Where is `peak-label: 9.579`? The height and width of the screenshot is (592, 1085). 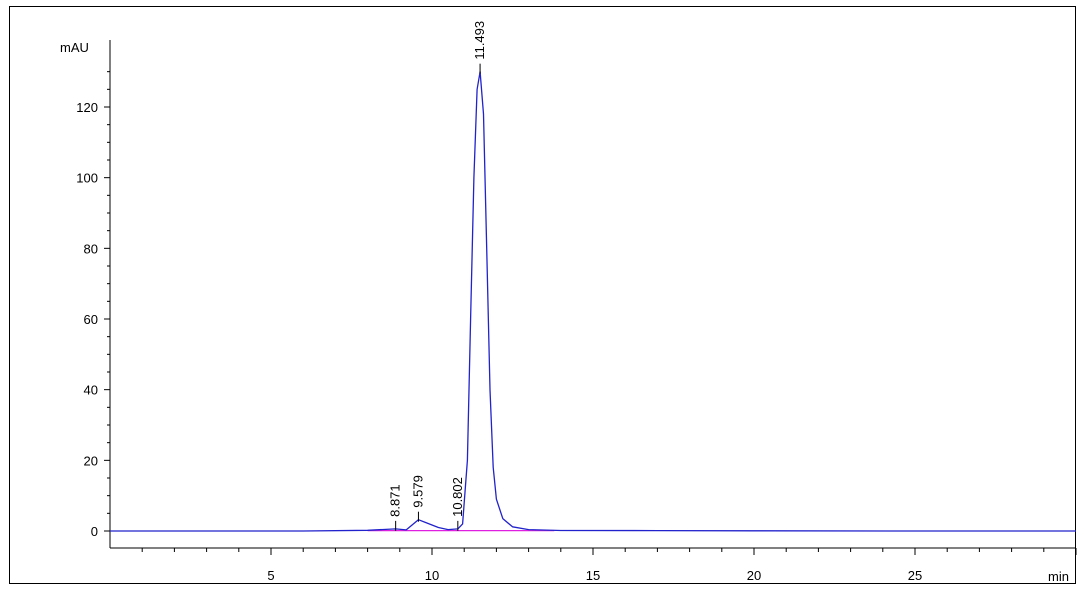 peak-label: 9.579 is located at coordinates (417, 491).